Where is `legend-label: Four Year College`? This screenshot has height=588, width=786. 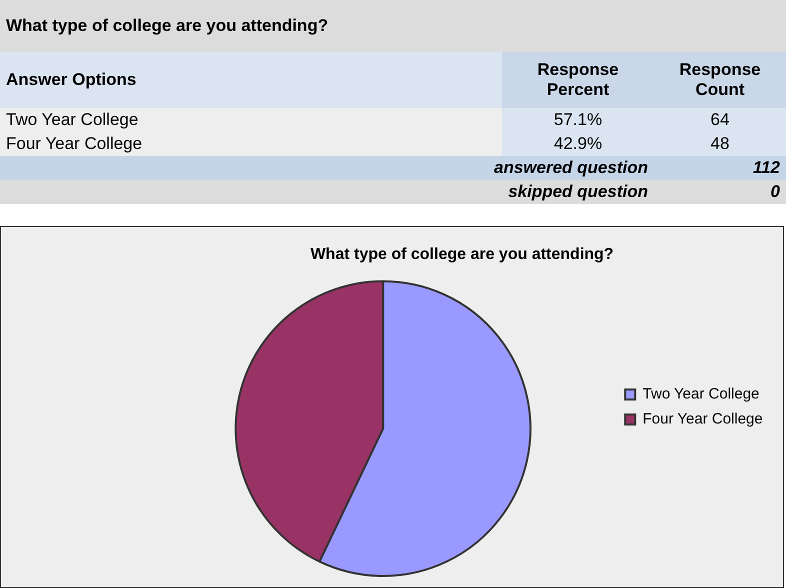 legend-label: Four Year College is located at coordinates (702, 419).